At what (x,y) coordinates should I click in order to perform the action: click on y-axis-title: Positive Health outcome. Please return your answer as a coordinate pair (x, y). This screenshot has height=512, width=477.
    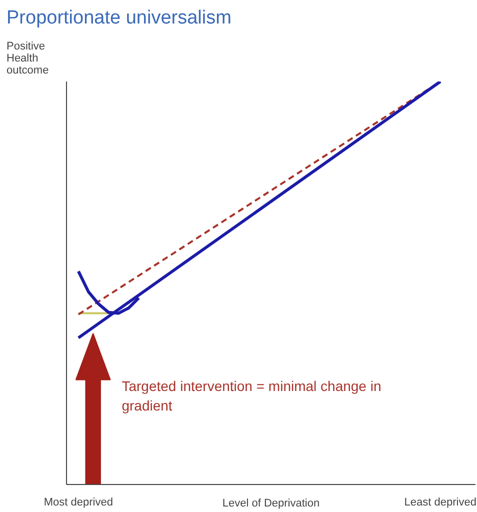
    Looking at the image, I should click on (27, 58).